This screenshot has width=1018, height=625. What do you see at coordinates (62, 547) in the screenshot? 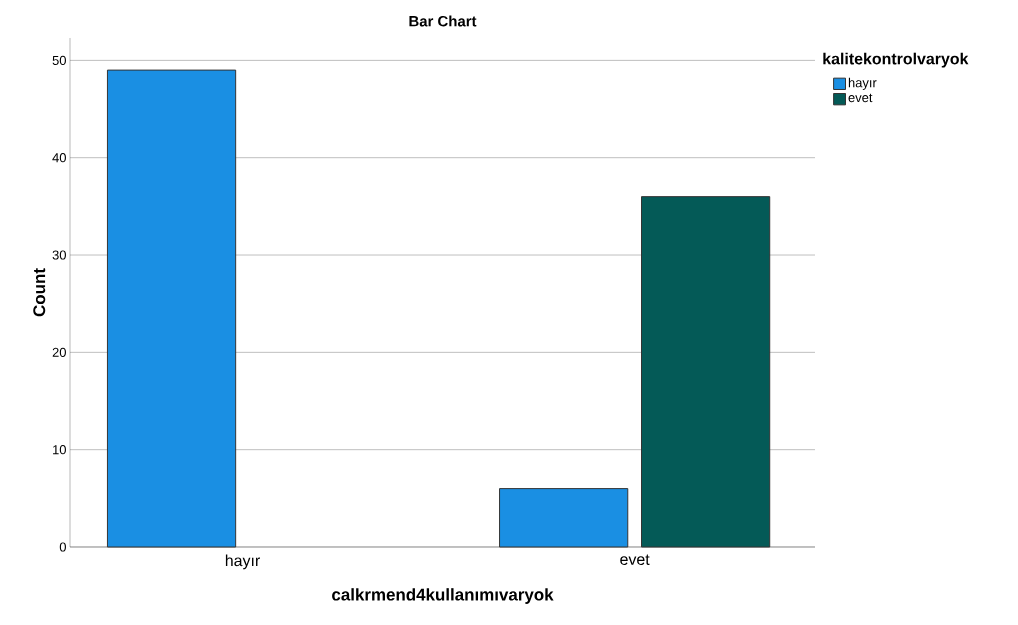
I see `y-tick-label: 0` at bounding box center [62, 547].